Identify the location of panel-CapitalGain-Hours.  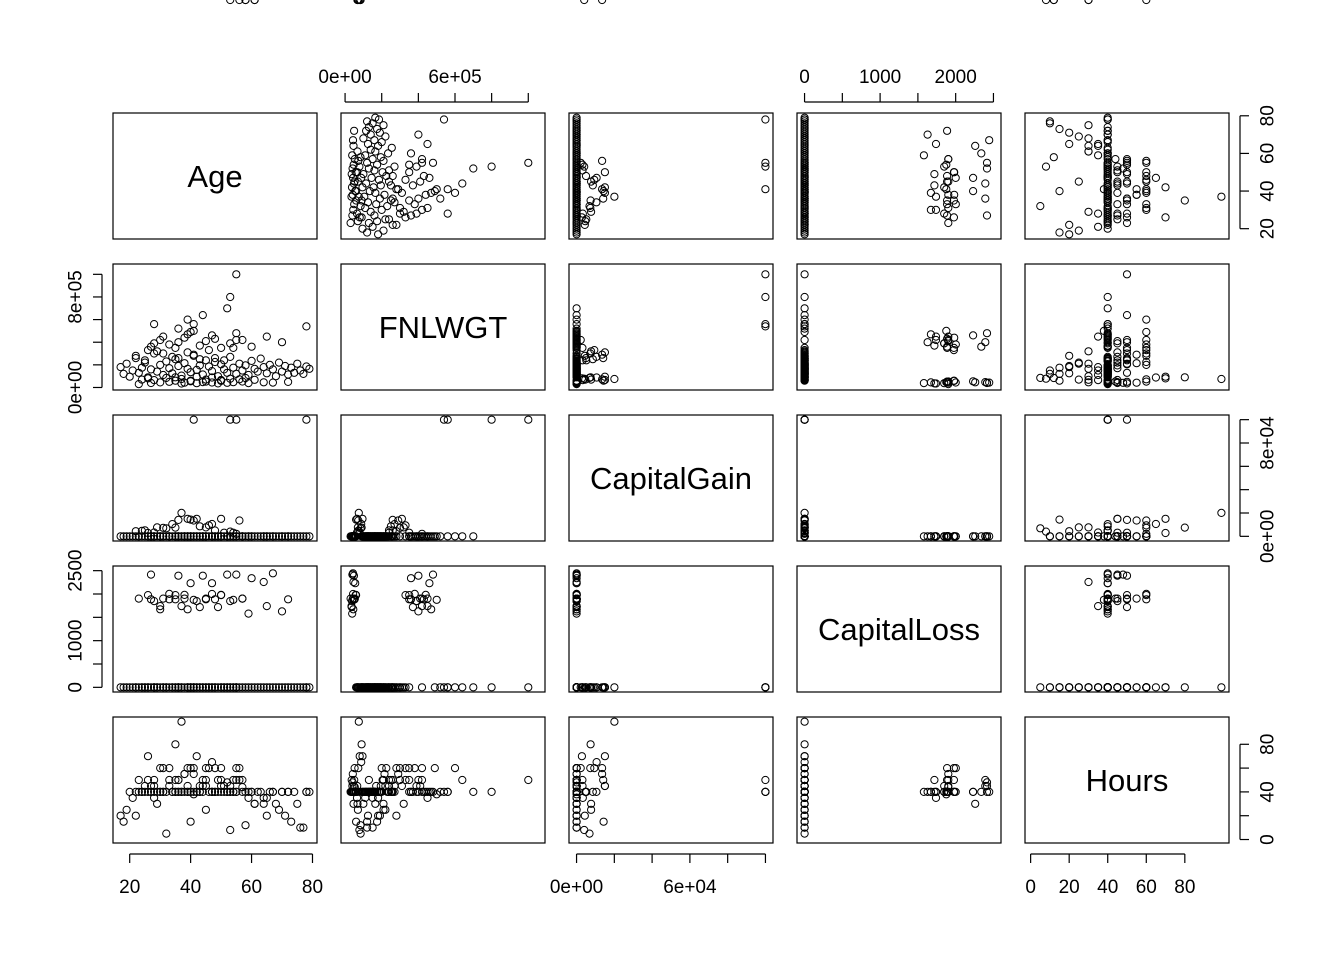
(1127, 271).